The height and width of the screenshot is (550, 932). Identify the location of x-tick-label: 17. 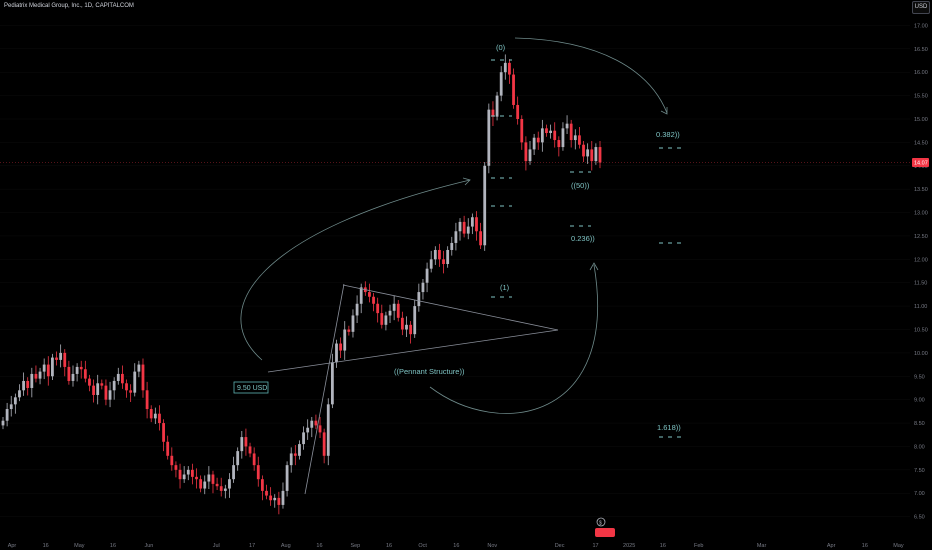
(252, 546).